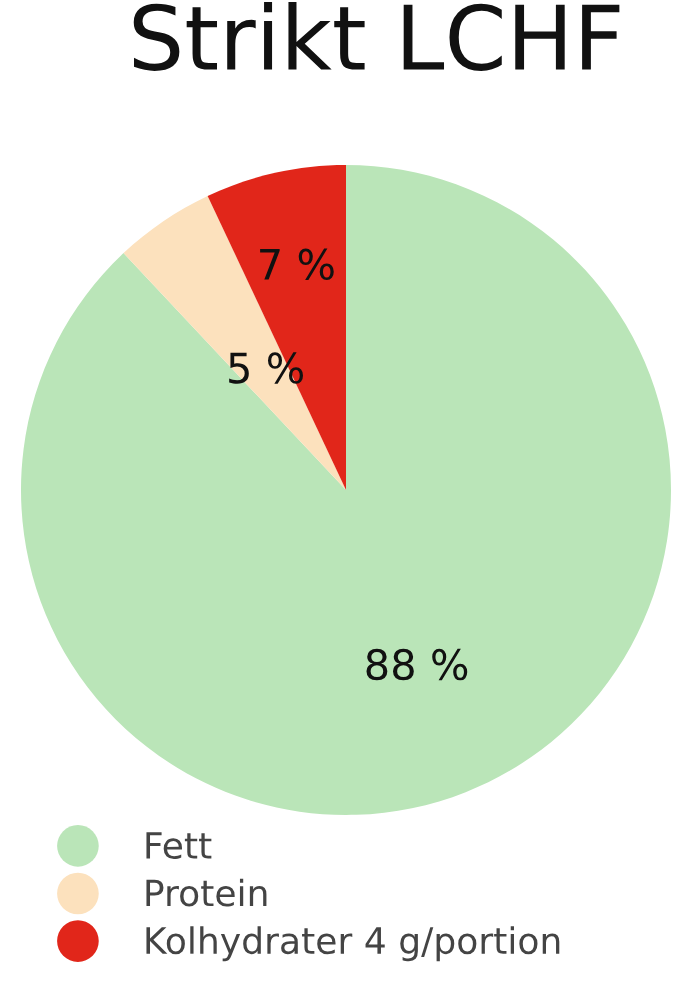  Describe the element at coordinates (206, 892) in the screenshot. I see `legend-label: Protein` at that location.